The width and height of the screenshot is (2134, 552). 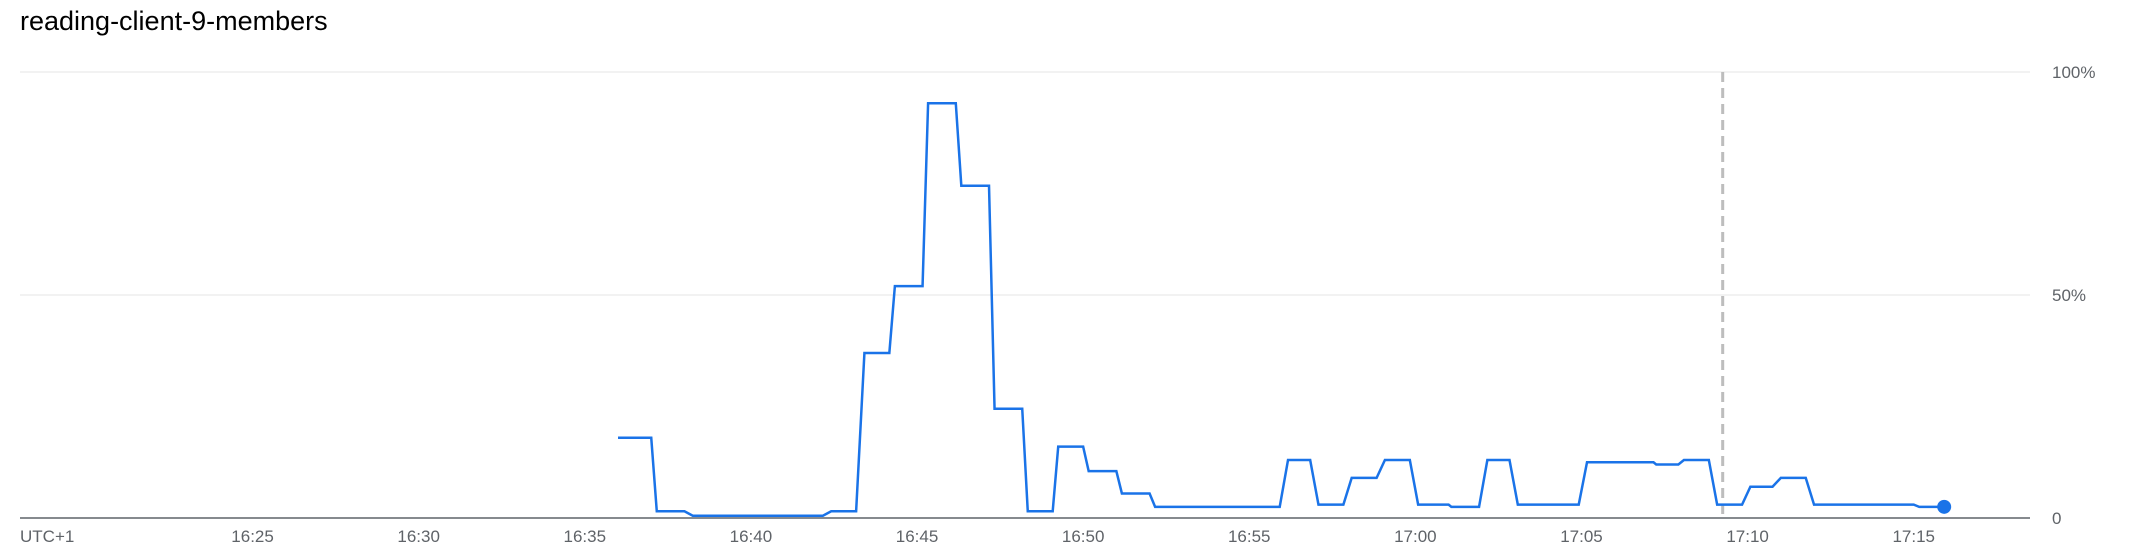 What do you see at coordinates (585, 536) in the screenshot?
I see `x-tick-label: 16:35` at bounding box center [585, 536].